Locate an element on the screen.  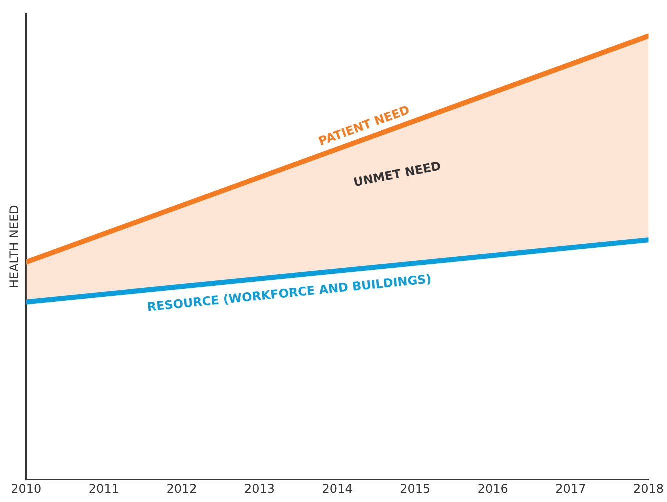
x-tick-label: 2013 is located at coordinates (260, 489).